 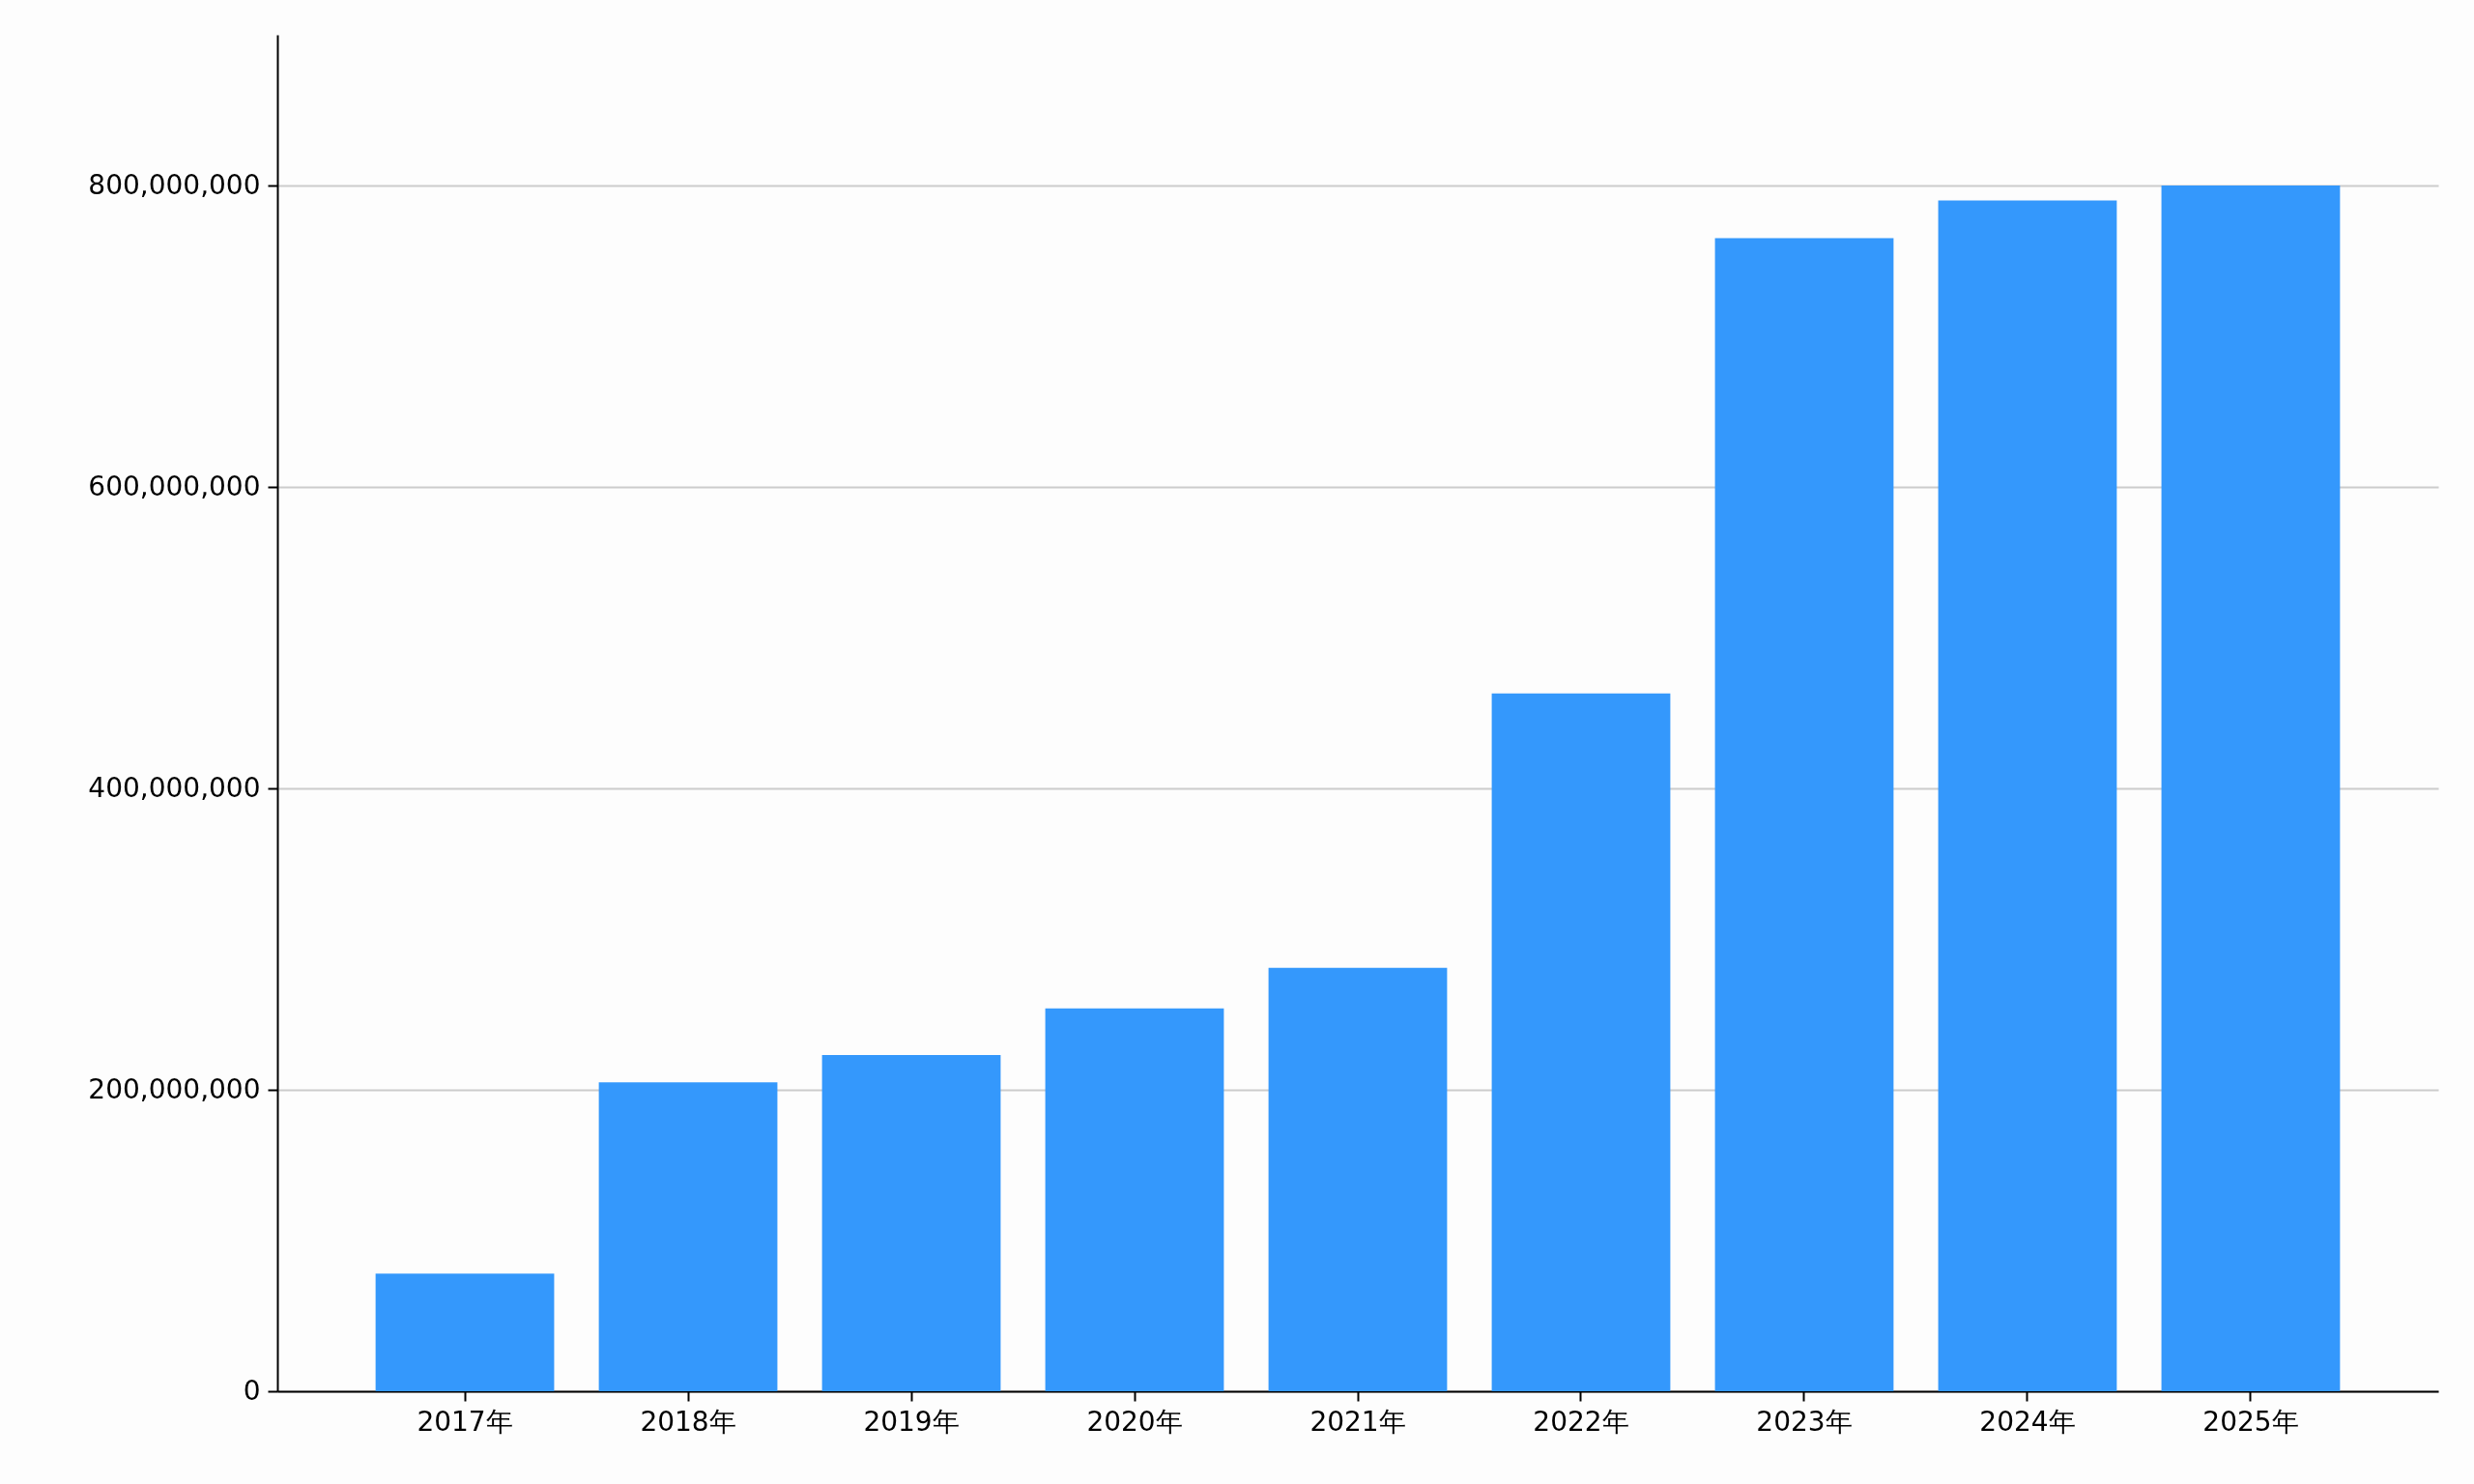 I want to click on x-tick-label: 2019年, so click(x=912, y=1422).